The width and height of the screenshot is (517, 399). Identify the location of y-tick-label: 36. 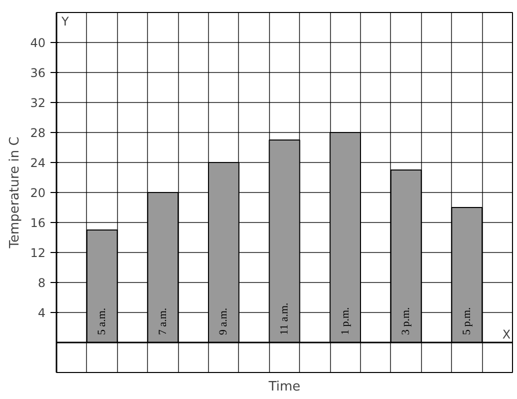
(38, 73).